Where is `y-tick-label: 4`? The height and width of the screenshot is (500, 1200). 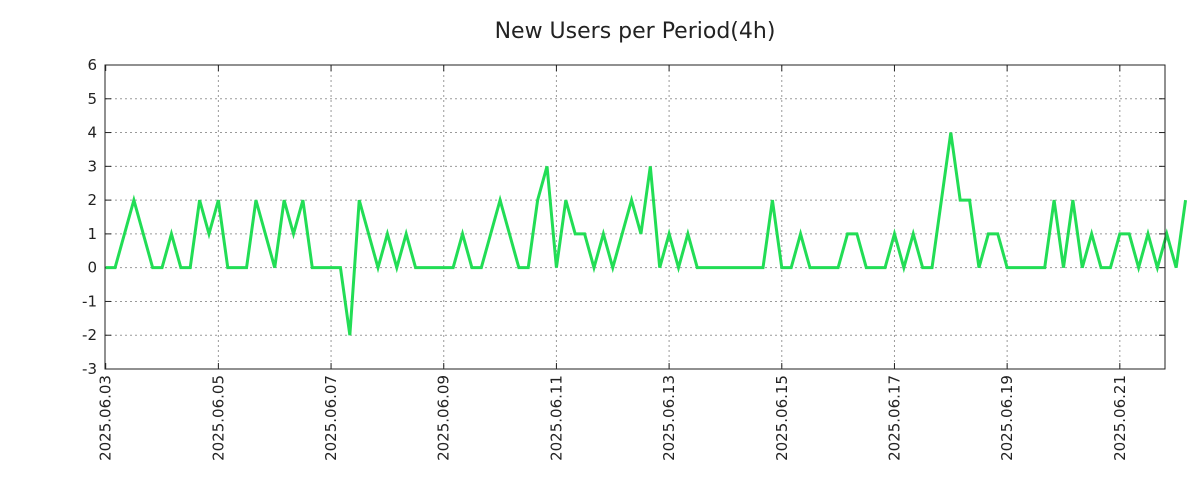
y-tick-label: 4 is located at coordinates (92, 133).